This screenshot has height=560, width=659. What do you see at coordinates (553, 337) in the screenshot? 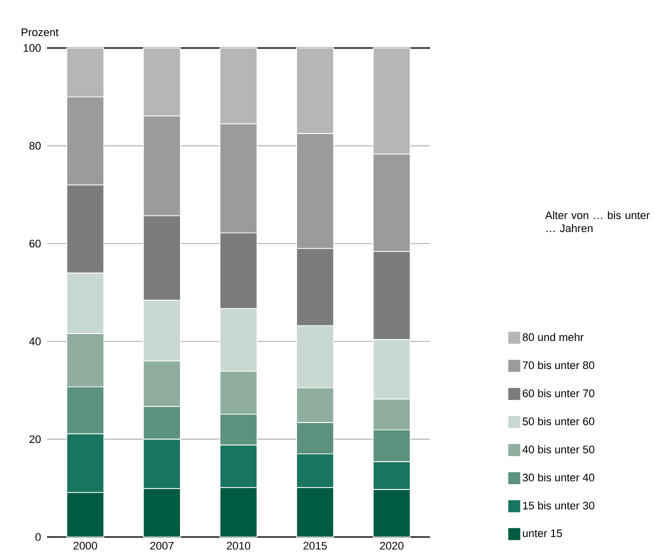
I see `legend-label: 80 und mehr` at bounding box center [553, 337].